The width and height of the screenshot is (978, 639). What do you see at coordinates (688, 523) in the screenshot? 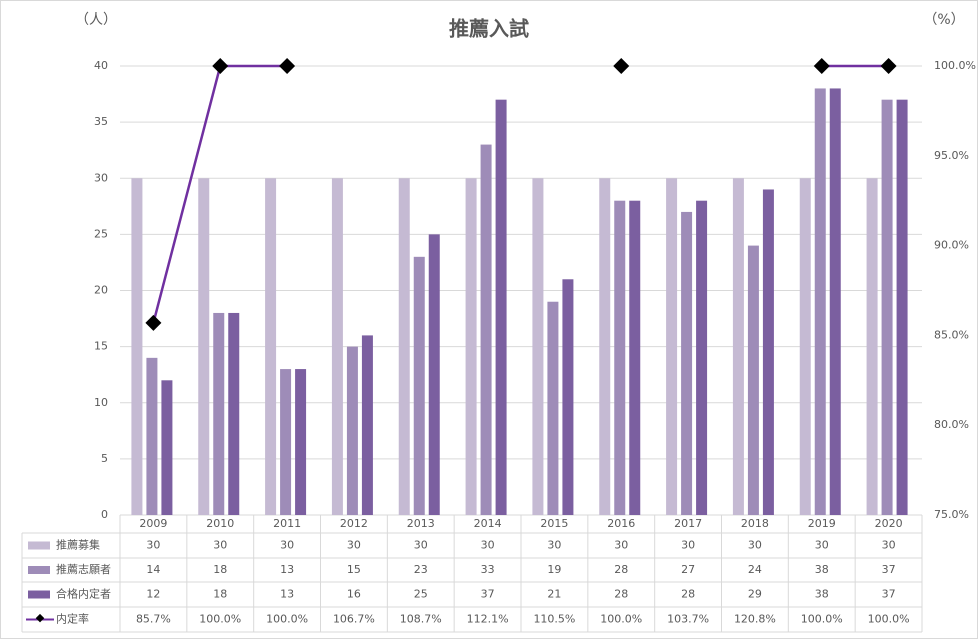
I see `x-tick-label: 2017` at bounding box center [688, 523].